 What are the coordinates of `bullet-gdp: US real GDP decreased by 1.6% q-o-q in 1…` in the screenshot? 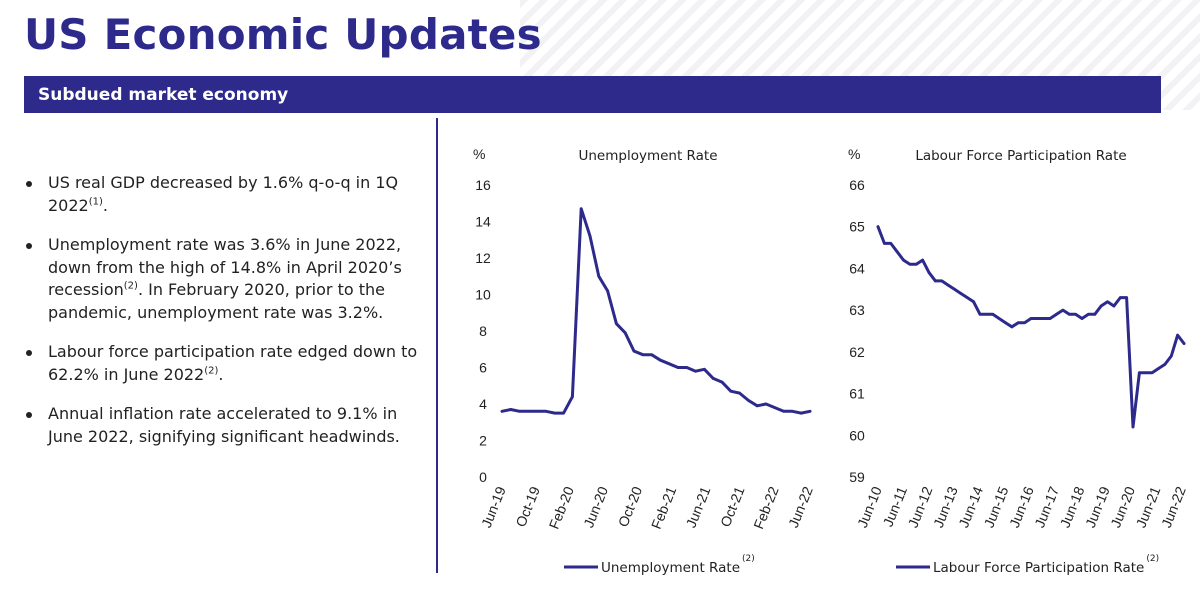 It's located at (224, 194).